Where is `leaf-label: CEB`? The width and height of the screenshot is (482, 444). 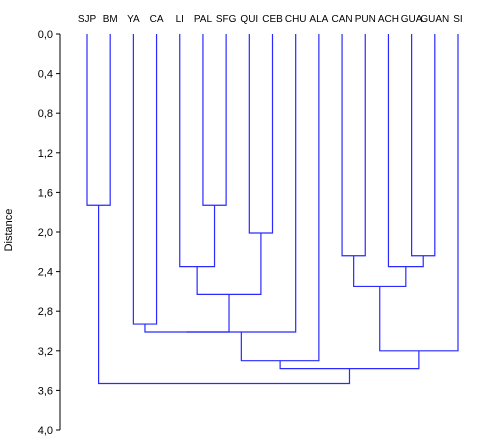
leaf-label: CEB is located at coordinates (272, 19).